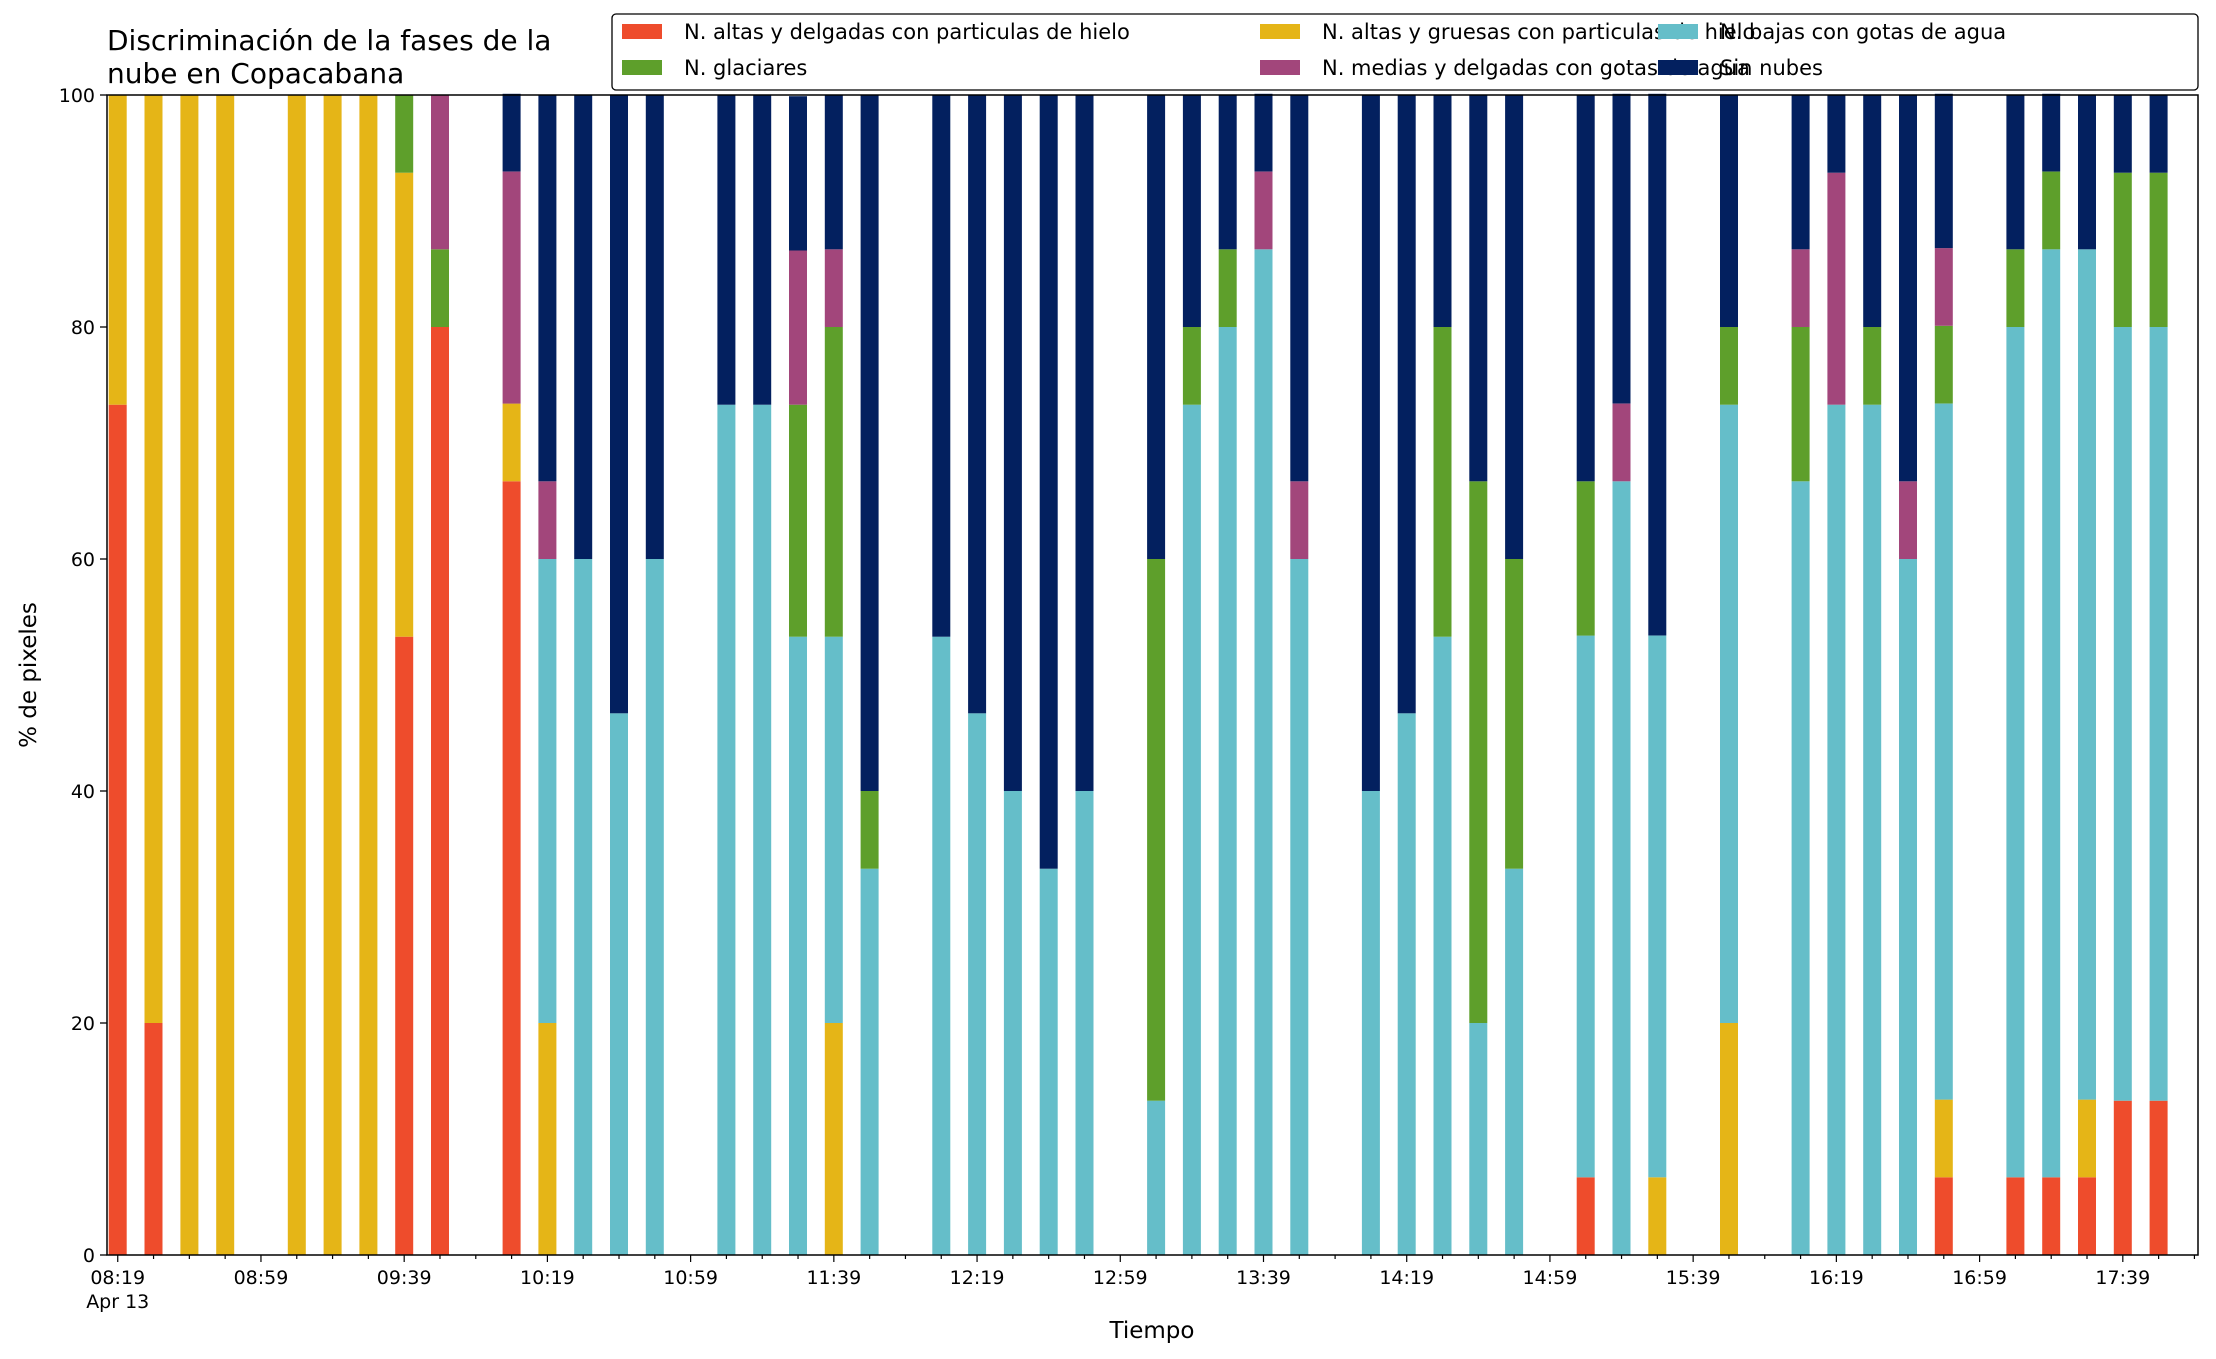  Describe the element at coordinates (1771, 68) in the screenshot. I see `legend-label-5: Sin nubes` at that location.